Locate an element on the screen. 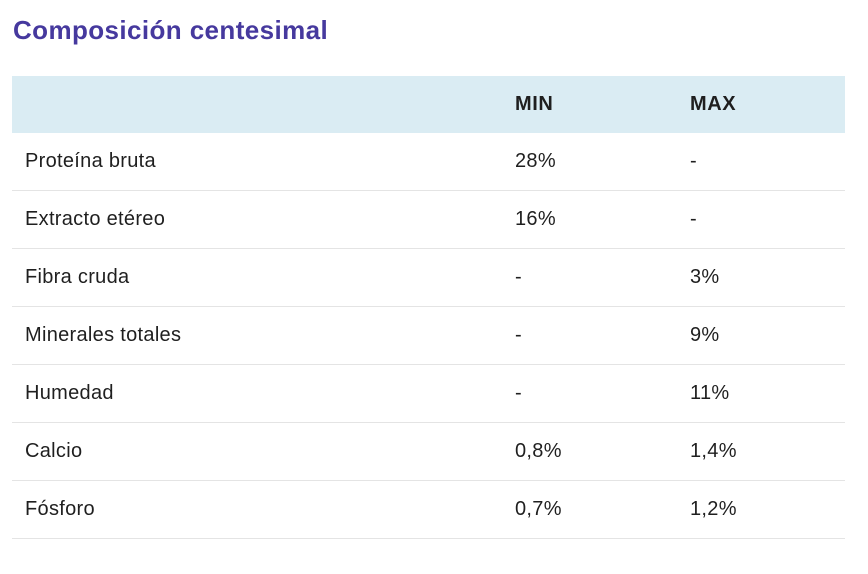  table-row: Fibra cruda - 3% is located at coordinates (428, 278).